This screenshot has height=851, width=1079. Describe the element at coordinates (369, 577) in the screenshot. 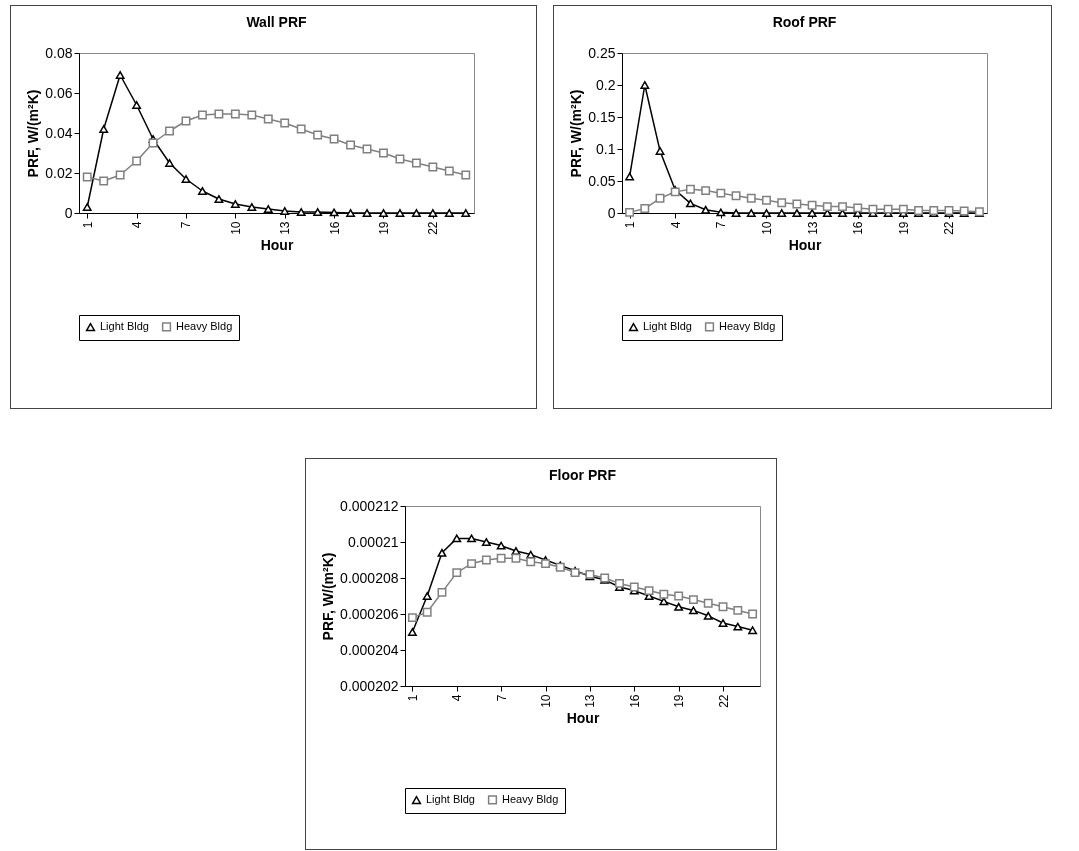

I see `y-tick-label: 0.000208` at that location.